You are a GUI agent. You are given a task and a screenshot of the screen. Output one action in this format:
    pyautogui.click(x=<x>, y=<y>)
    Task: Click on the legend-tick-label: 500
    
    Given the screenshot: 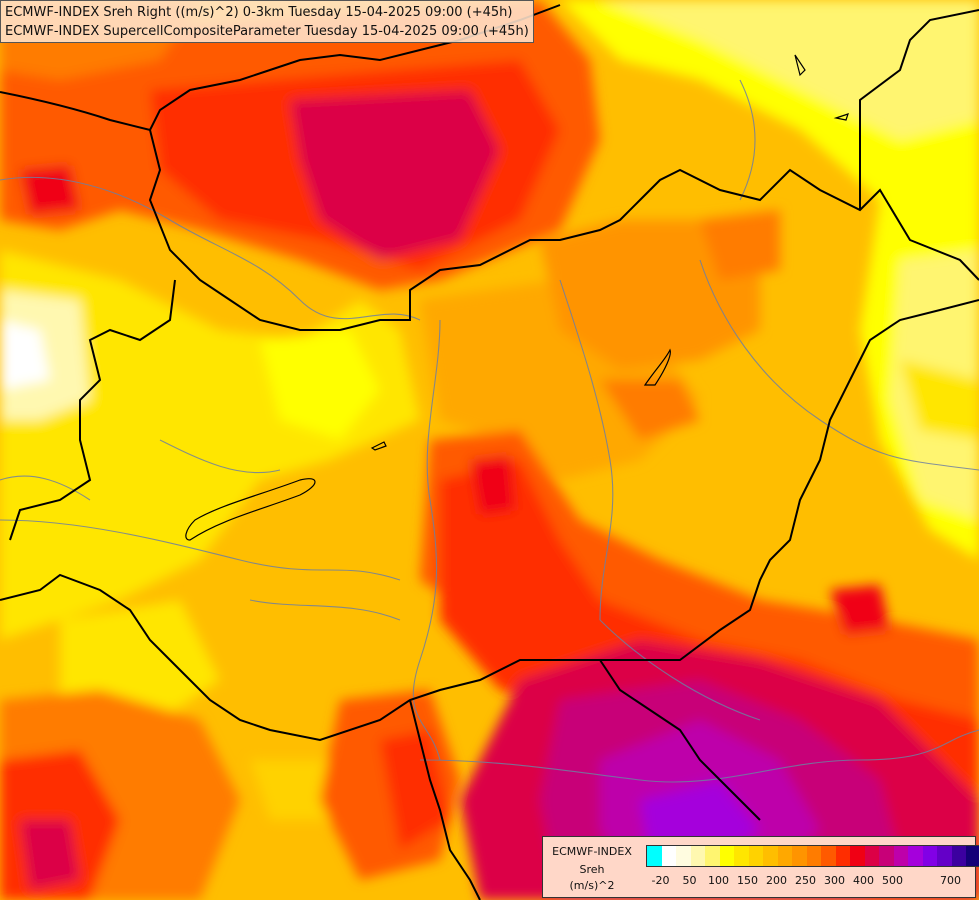 What is the action you would take?
    pyautogui.click(x=892, y=880)
    